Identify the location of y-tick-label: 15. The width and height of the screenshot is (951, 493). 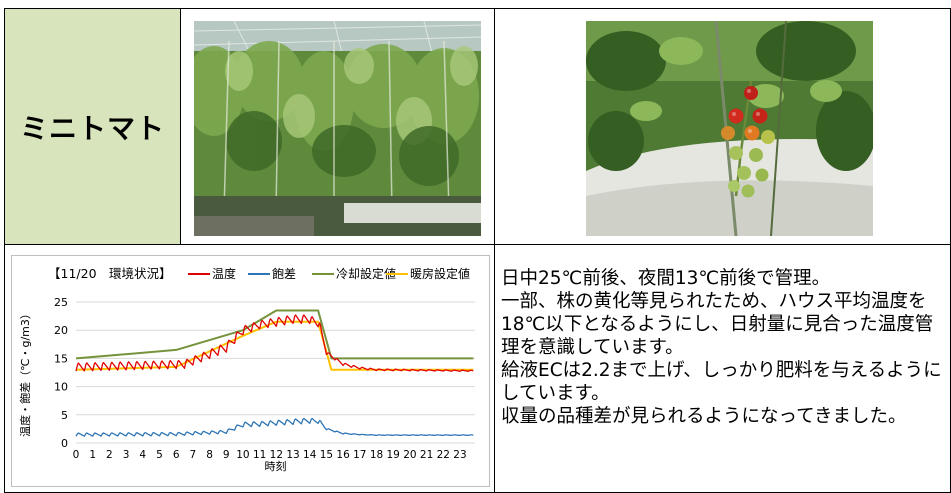
(61, 358).